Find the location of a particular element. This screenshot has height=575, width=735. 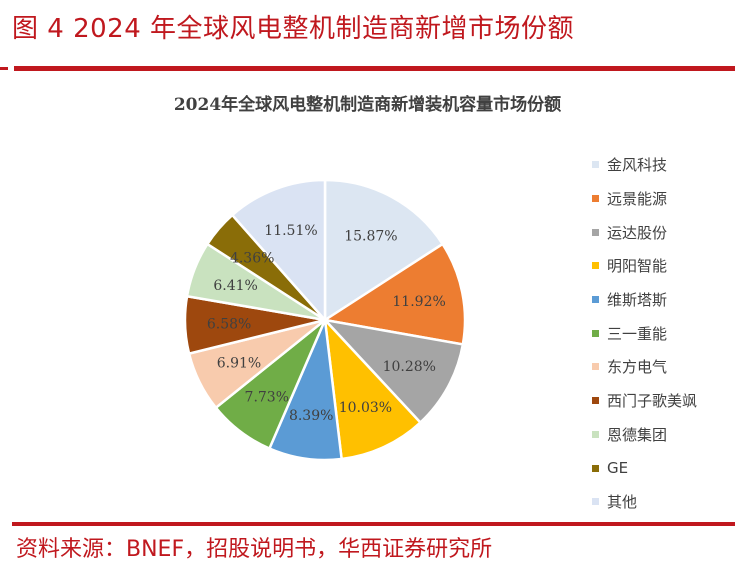

legend-item-10: GE is located at coordinates (644, 468).